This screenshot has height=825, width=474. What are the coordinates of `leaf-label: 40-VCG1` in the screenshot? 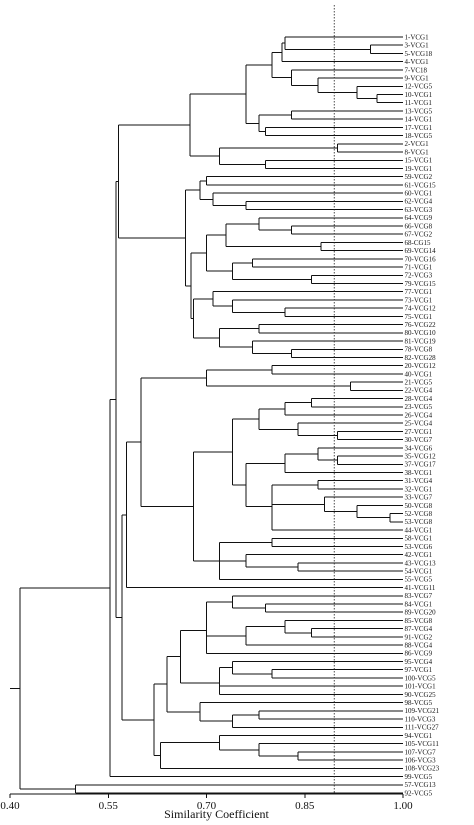 It's located at (419, 374).